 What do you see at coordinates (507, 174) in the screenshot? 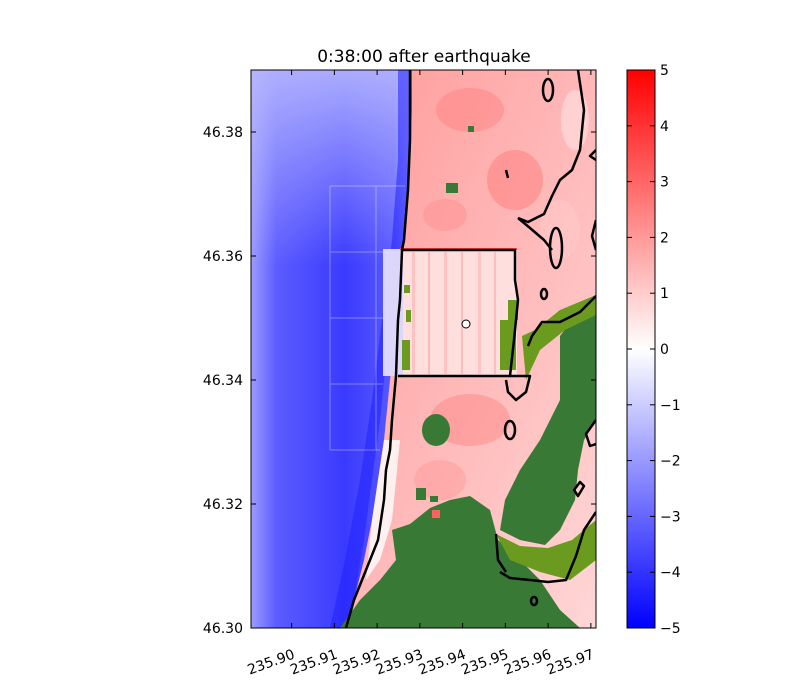
I see `small-contour` at bounding box center [507, 174].